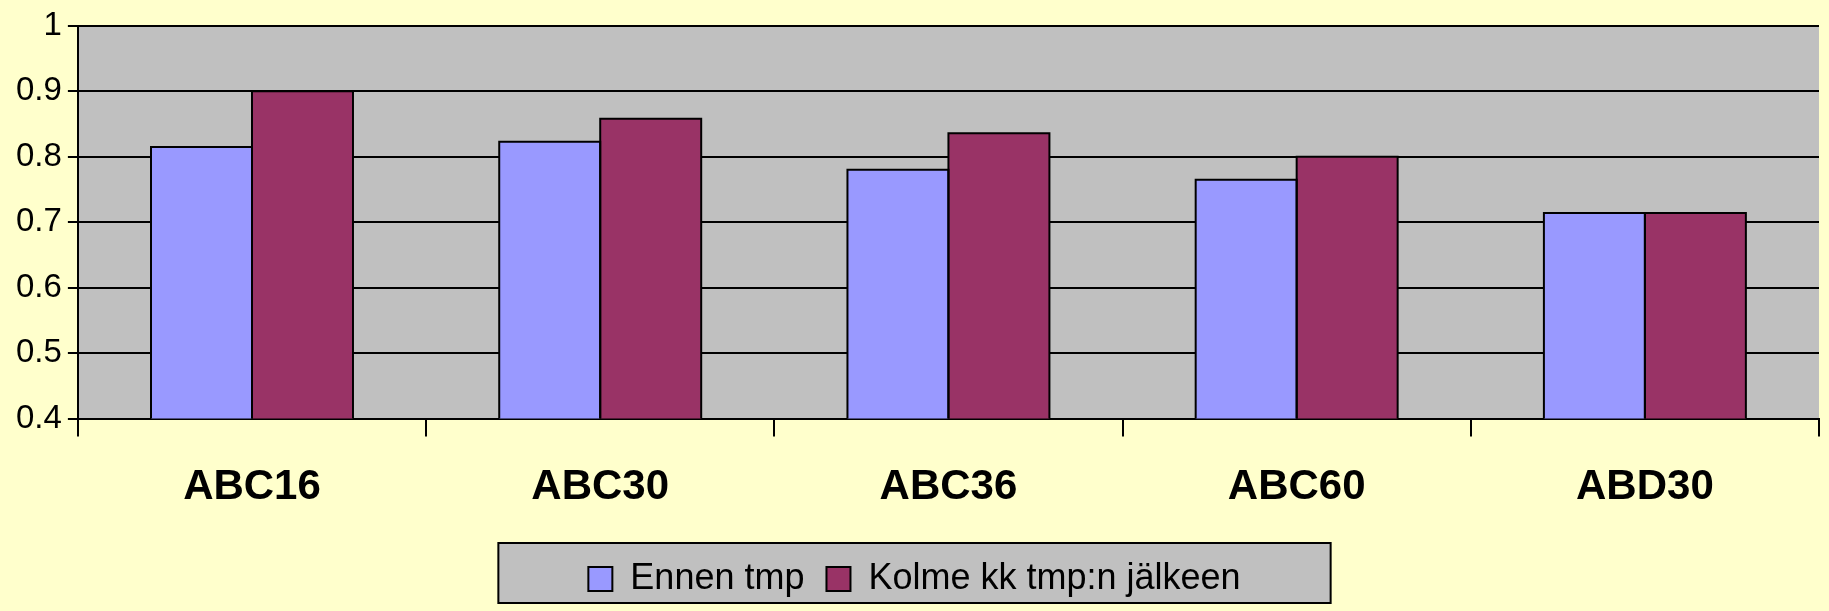  What do you see at coordinates (1054, 576) in the screenshot?
I see `legend-label: Kolme kk tmp:n jälkeen` at bounding box center [1054, 576].